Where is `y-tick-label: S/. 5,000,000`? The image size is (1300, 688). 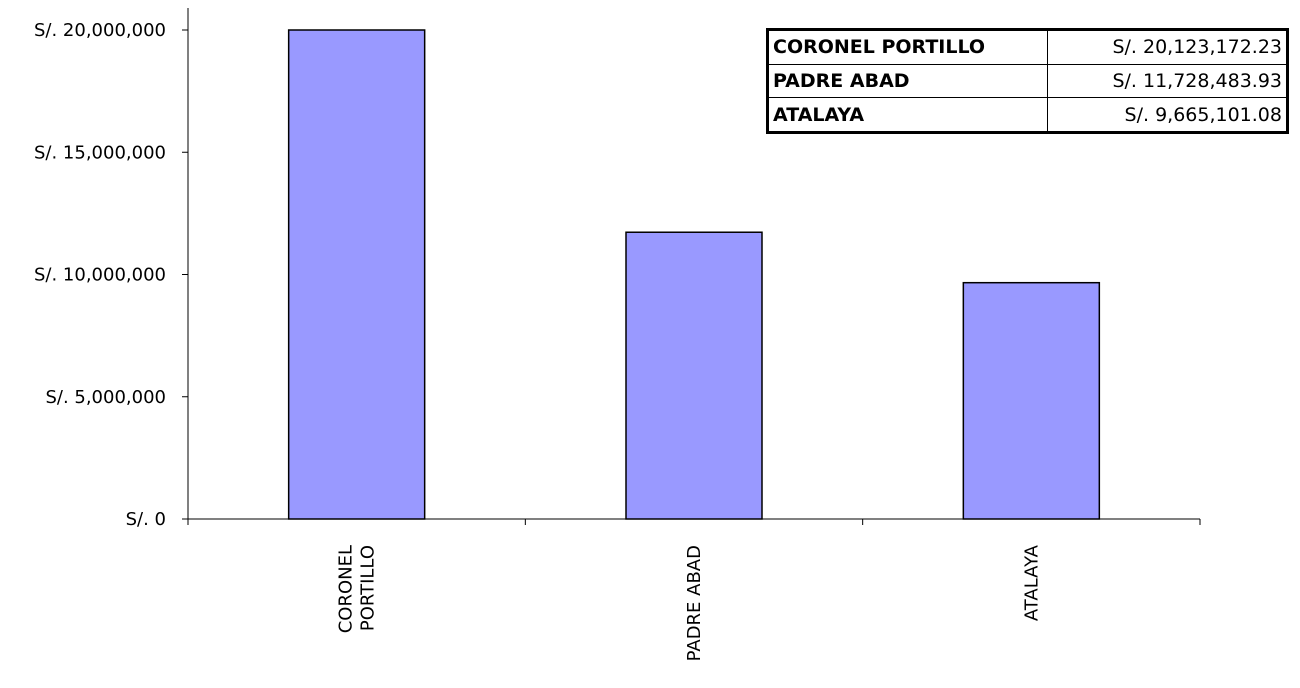
y-tick-label: S/. 5,000,000 is located at coordinates (105, 397).